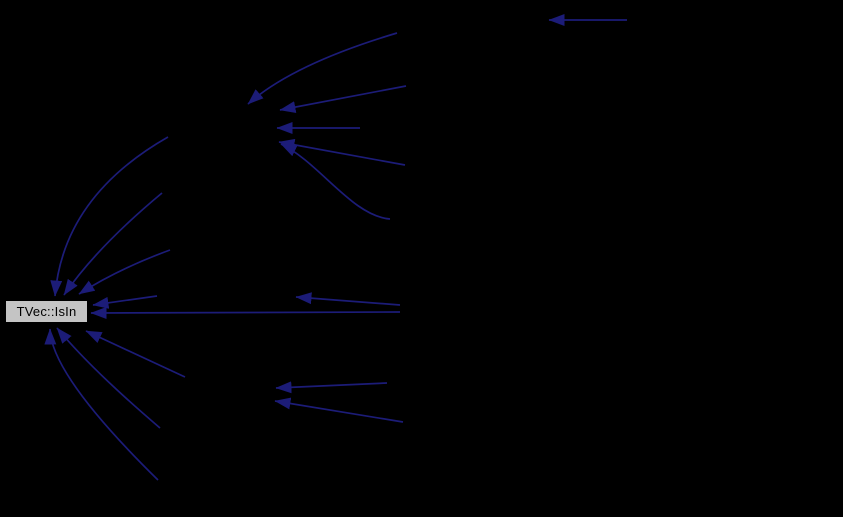 This screenshot has width=843, height=517. I want to click on edge-line-into-midnode, so click(348, 299).